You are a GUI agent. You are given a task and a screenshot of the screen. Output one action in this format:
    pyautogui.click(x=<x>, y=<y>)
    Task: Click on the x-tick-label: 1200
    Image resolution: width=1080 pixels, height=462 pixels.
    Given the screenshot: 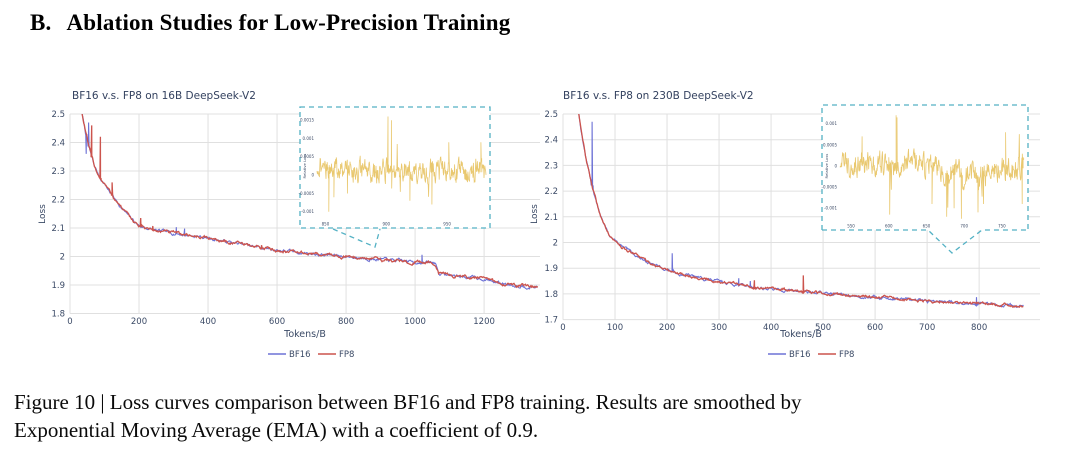 What is the action you would take?
    pyautogui.click(x=484, y=322)
    